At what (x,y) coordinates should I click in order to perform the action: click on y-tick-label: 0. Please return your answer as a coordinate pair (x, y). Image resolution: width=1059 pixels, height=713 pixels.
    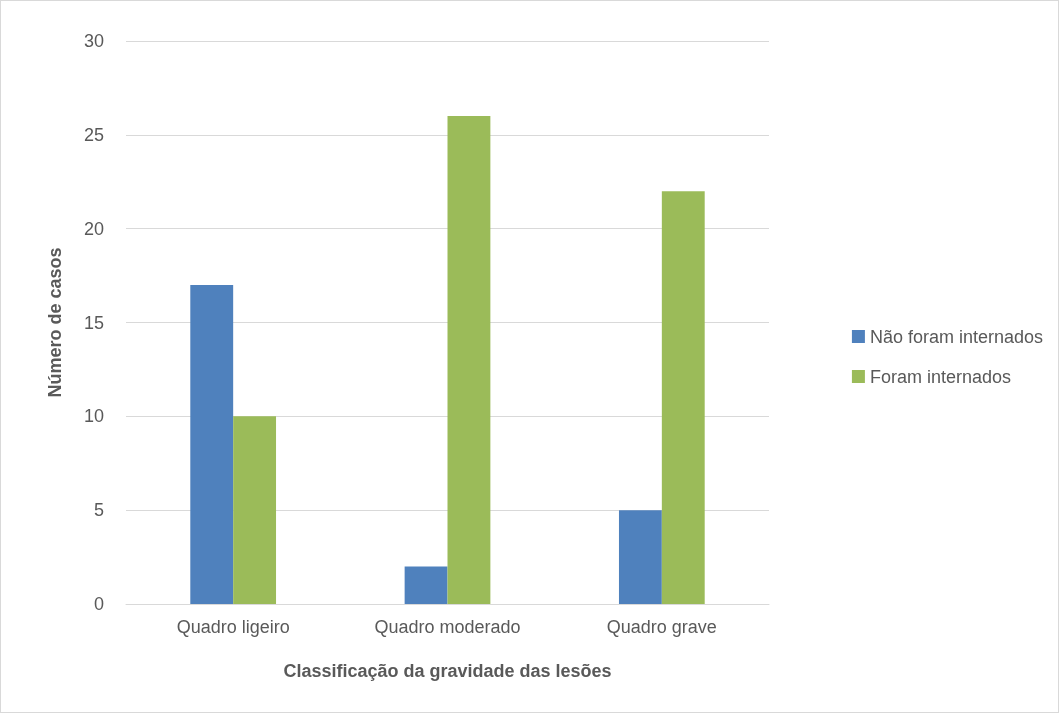
    Looking at the image, I should click on (98, 604).